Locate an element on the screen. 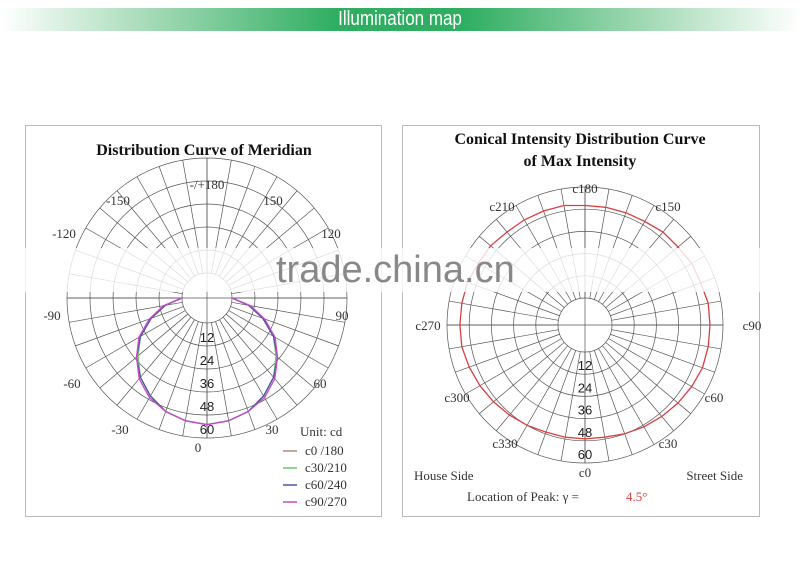  banner-title: Illumination map is located at coordinates (400, 19).